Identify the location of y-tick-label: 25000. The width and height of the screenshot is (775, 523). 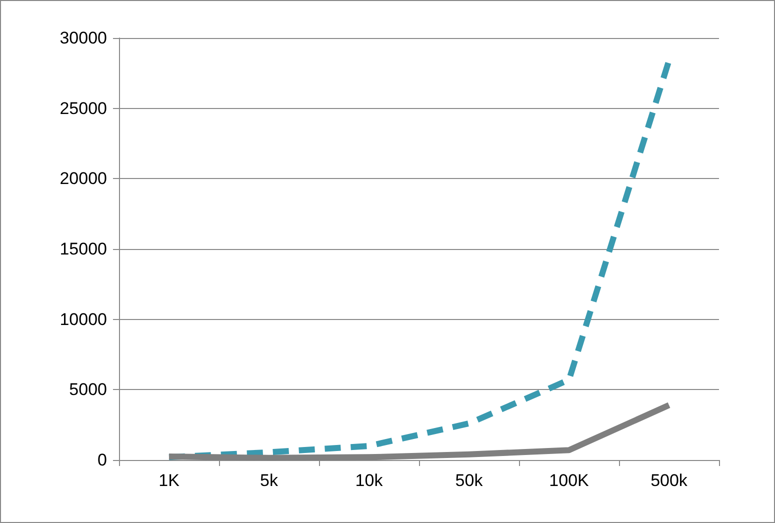
(83, 108).